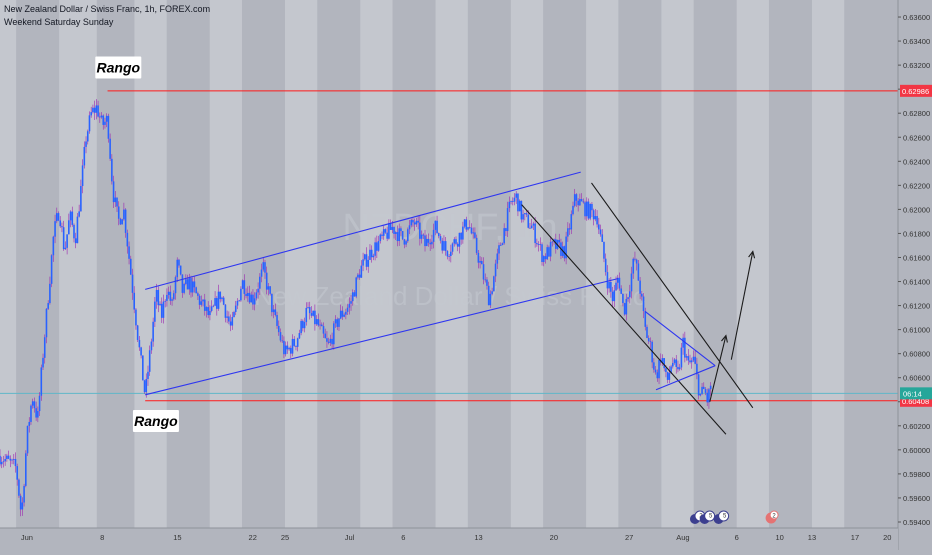 This screenshot has width=932, height=555. I want to click on event-flag-icon, so click(724, 516).